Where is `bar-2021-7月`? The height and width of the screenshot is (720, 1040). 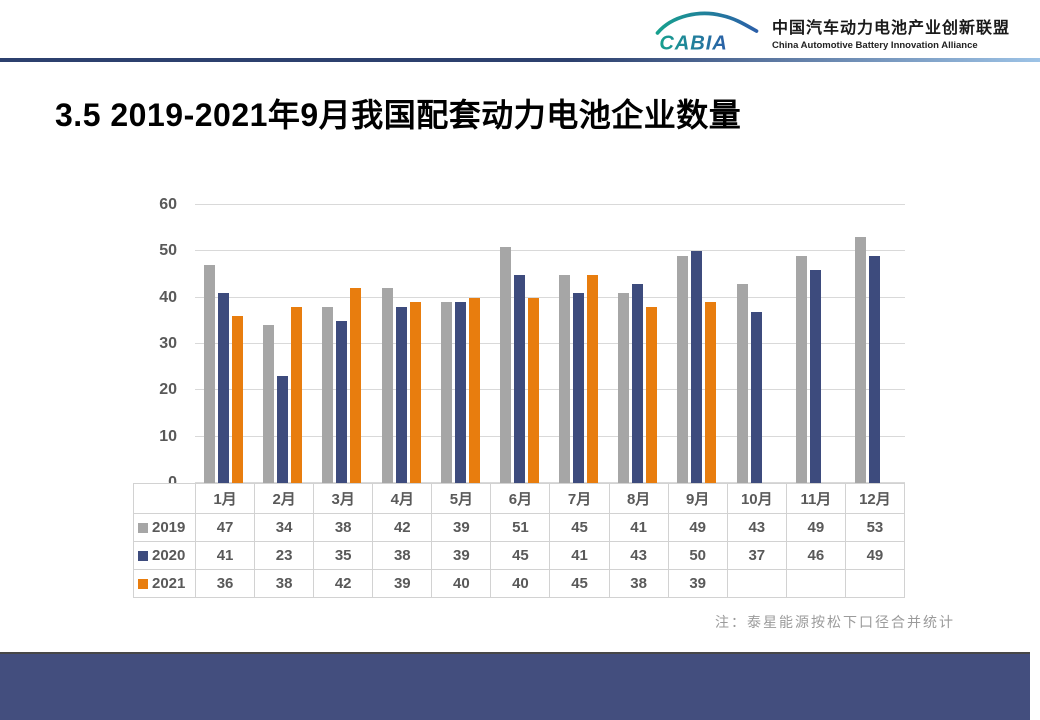
bar-2021-7月 is located at coordinates (592, 378).